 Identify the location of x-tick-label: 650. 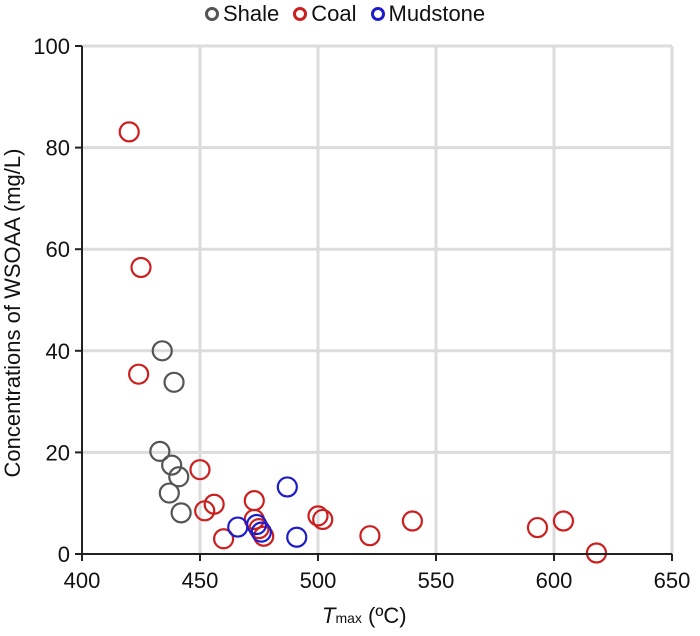
(672, 580).